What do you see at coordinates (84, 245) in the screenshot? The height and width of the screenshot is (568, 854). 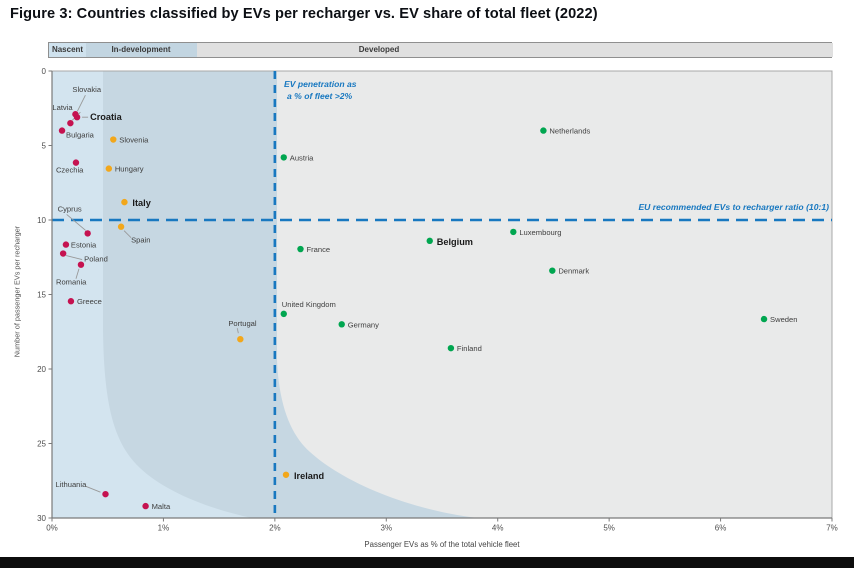 I see `country-label-estonia: Estonia` at bounding box center [84, 245].